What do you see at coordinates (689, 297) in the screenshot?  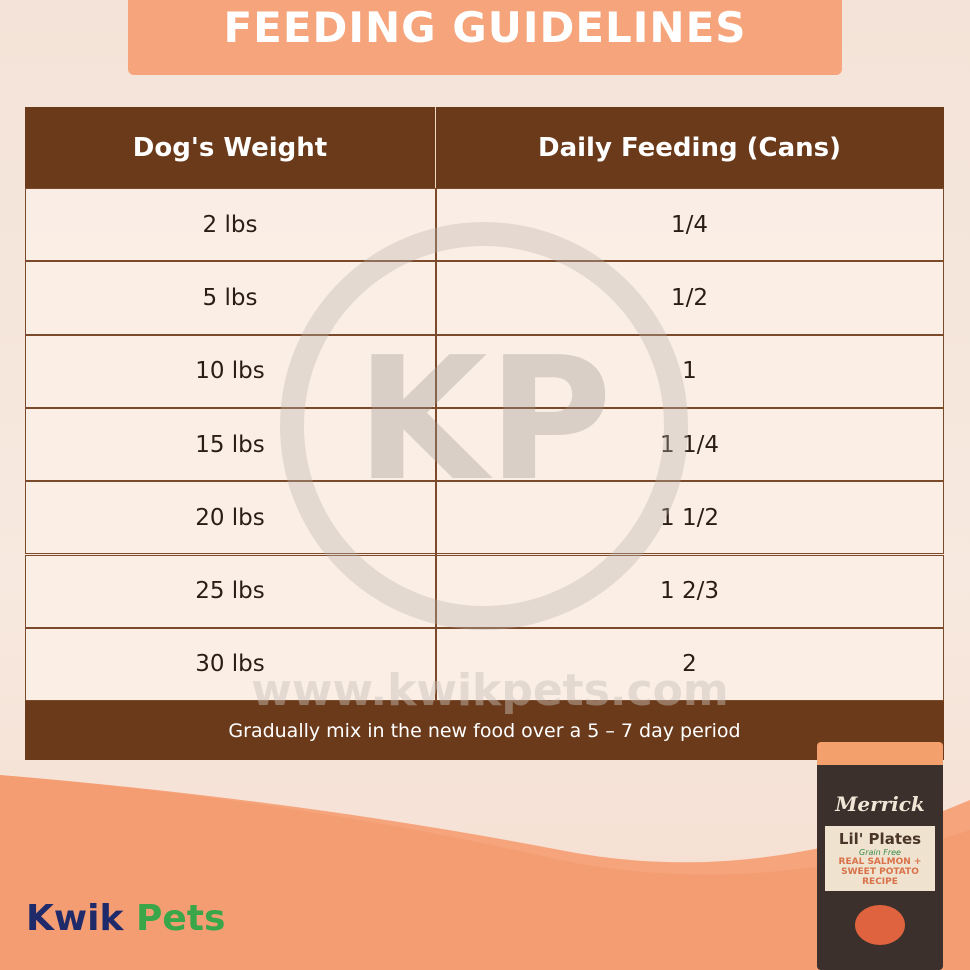 I see `table-cell: 1/2` at bounding box center [689, 297].